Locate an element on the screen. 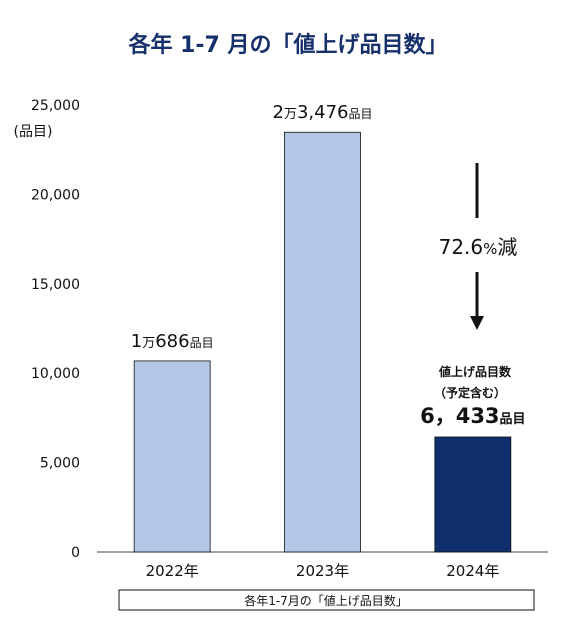  change-label: 72.6%減 is located at coordinates (478, 247).